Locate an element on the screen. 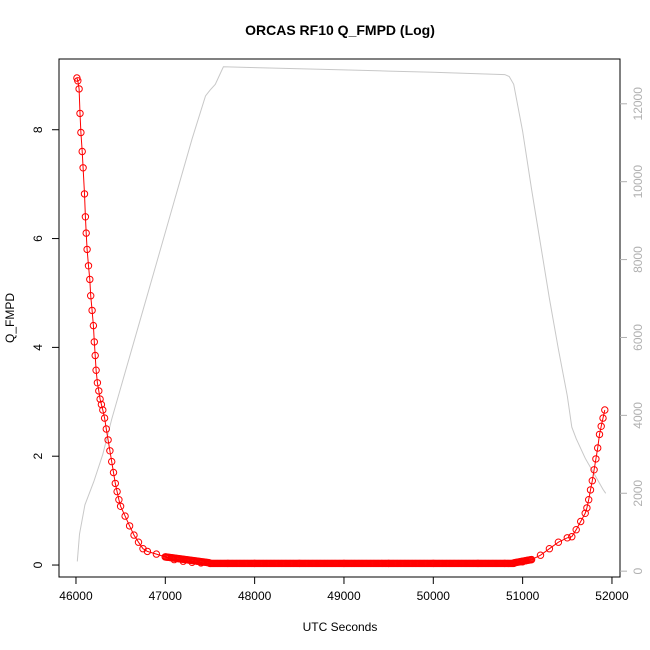 This screenshot has width=650, height=650. y-axis: 0 2 4 6 8 is located at coordinates (45, 347).